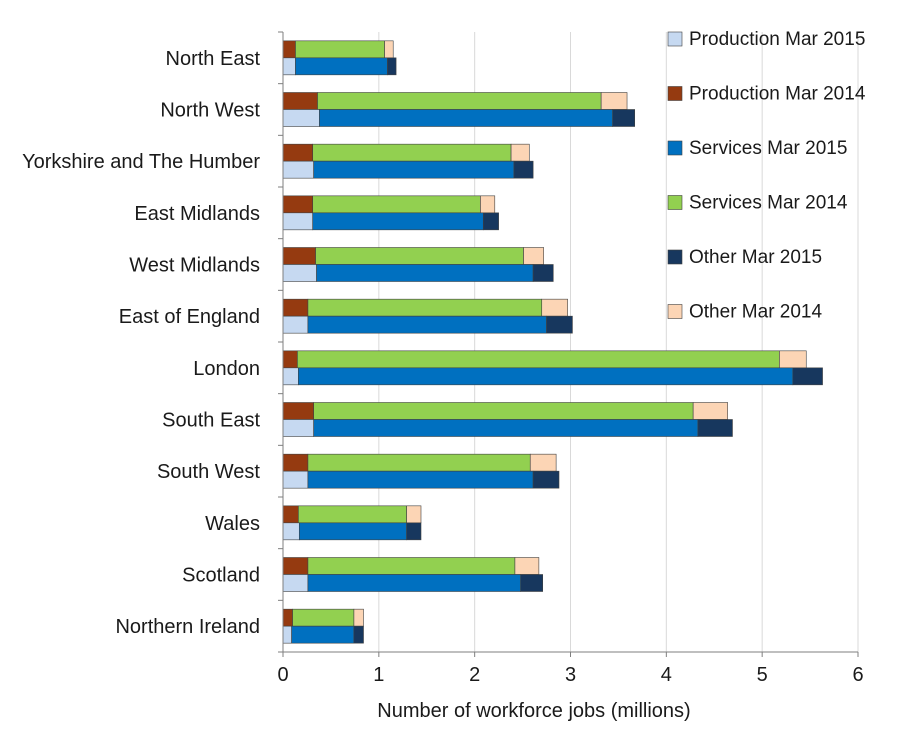 Image resolution: width=910 pixels, height=743 pixels. I want to click on legend-label: Services Mar 2014, so click(768, 203).